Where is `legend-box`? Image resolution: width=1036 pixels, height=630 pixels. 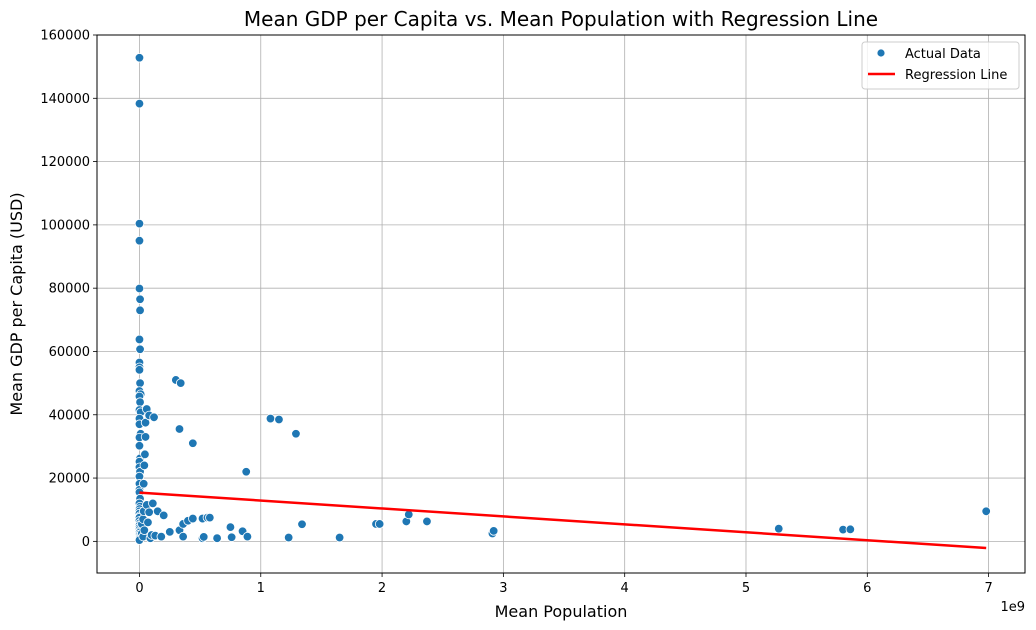 legend-box is located at coordinates (940, 65).